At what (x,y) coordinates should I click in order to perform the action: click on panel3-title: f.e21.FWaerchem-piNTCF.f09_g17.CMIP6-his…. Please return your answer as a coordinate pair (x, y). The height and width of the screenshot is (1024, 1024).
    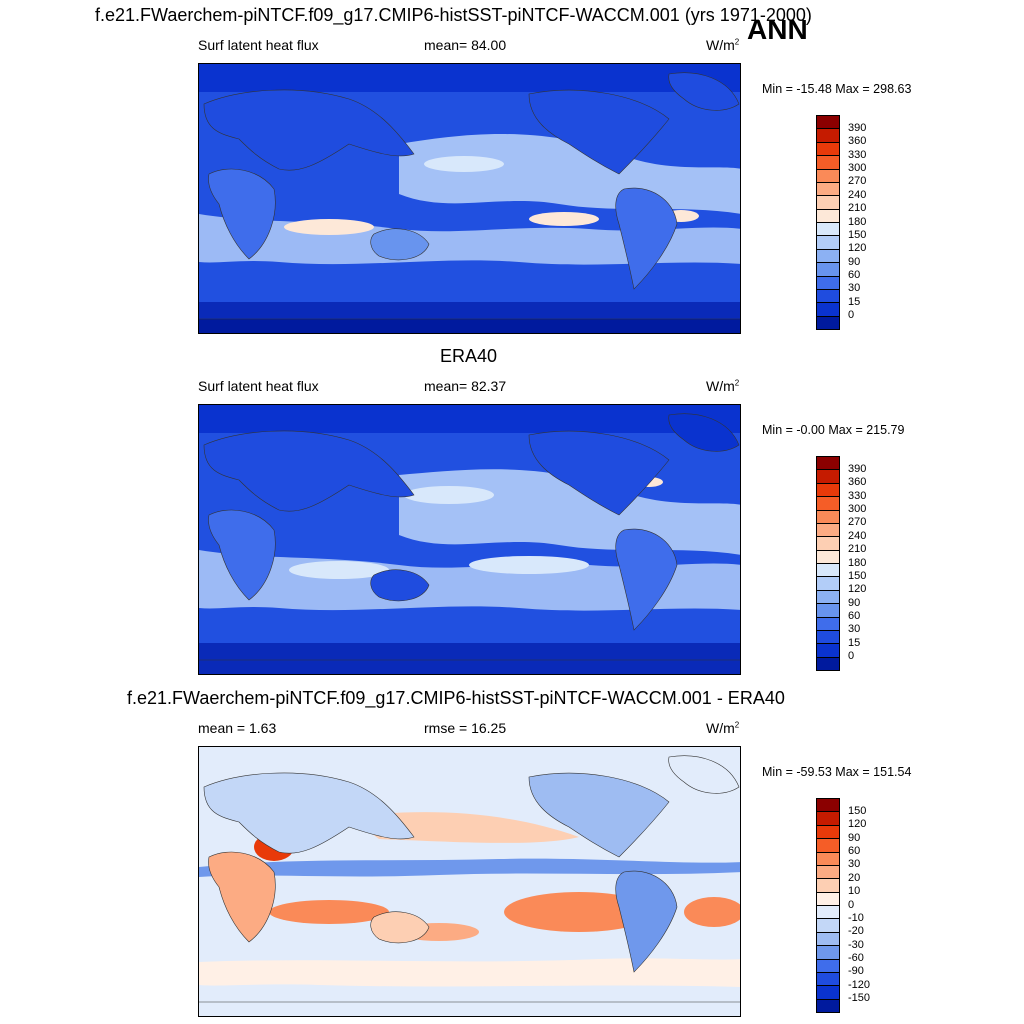
    Looking at the image, I should click on (456, 698).